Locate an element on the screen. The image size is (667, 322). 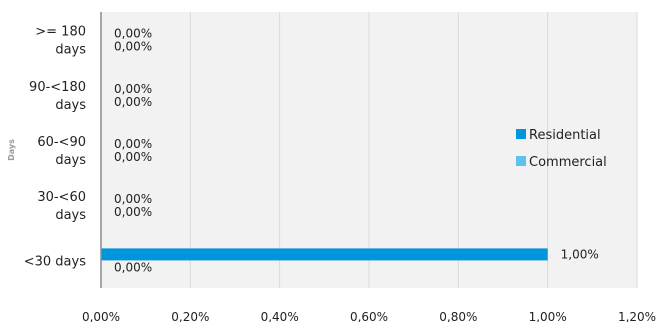
x-tick-label: 0,00% is located at coordinates (101, 316).